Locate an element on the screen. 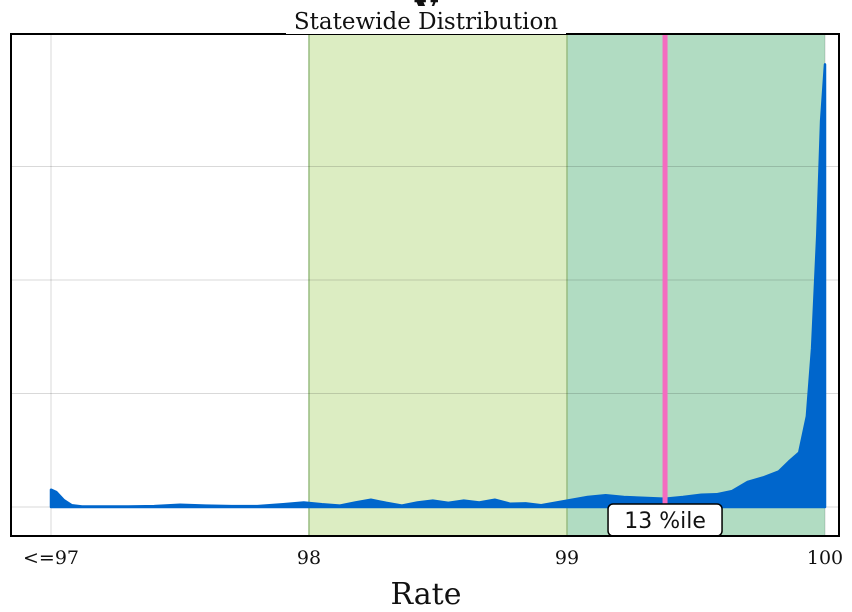 This screenshot has height=612, width=852. subtitle-backdrop is located at coordinates (426, 20).